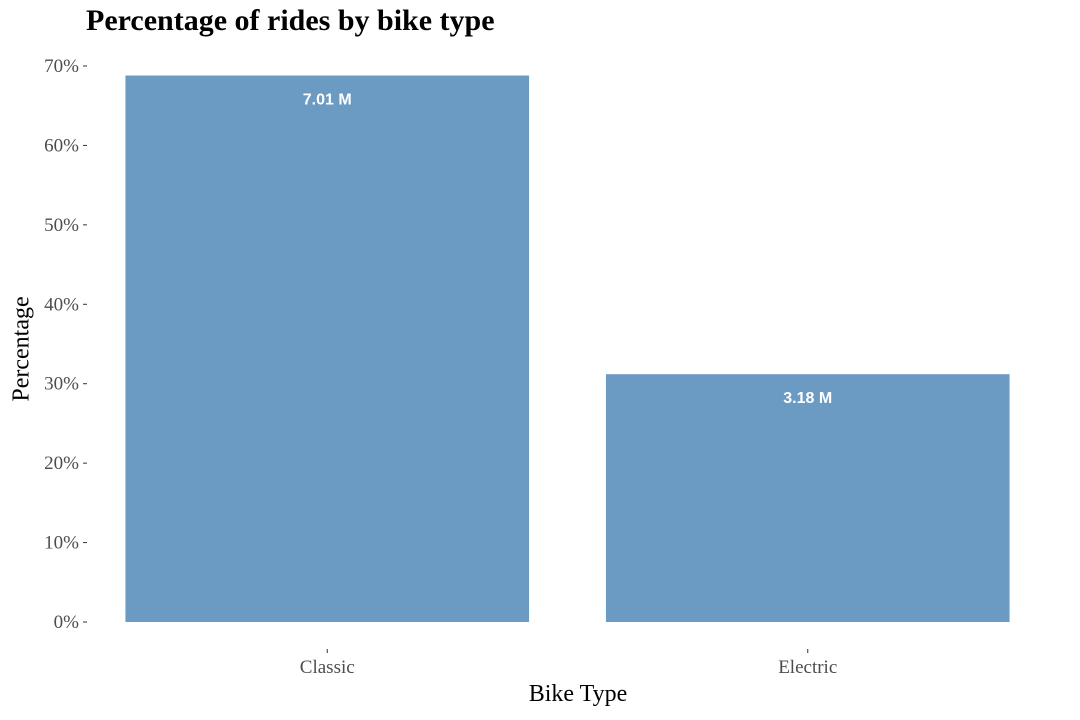 The width and height of the screenshot is (1080, 720). I want to click on y-tick-label: 60%, so click(61, 145).